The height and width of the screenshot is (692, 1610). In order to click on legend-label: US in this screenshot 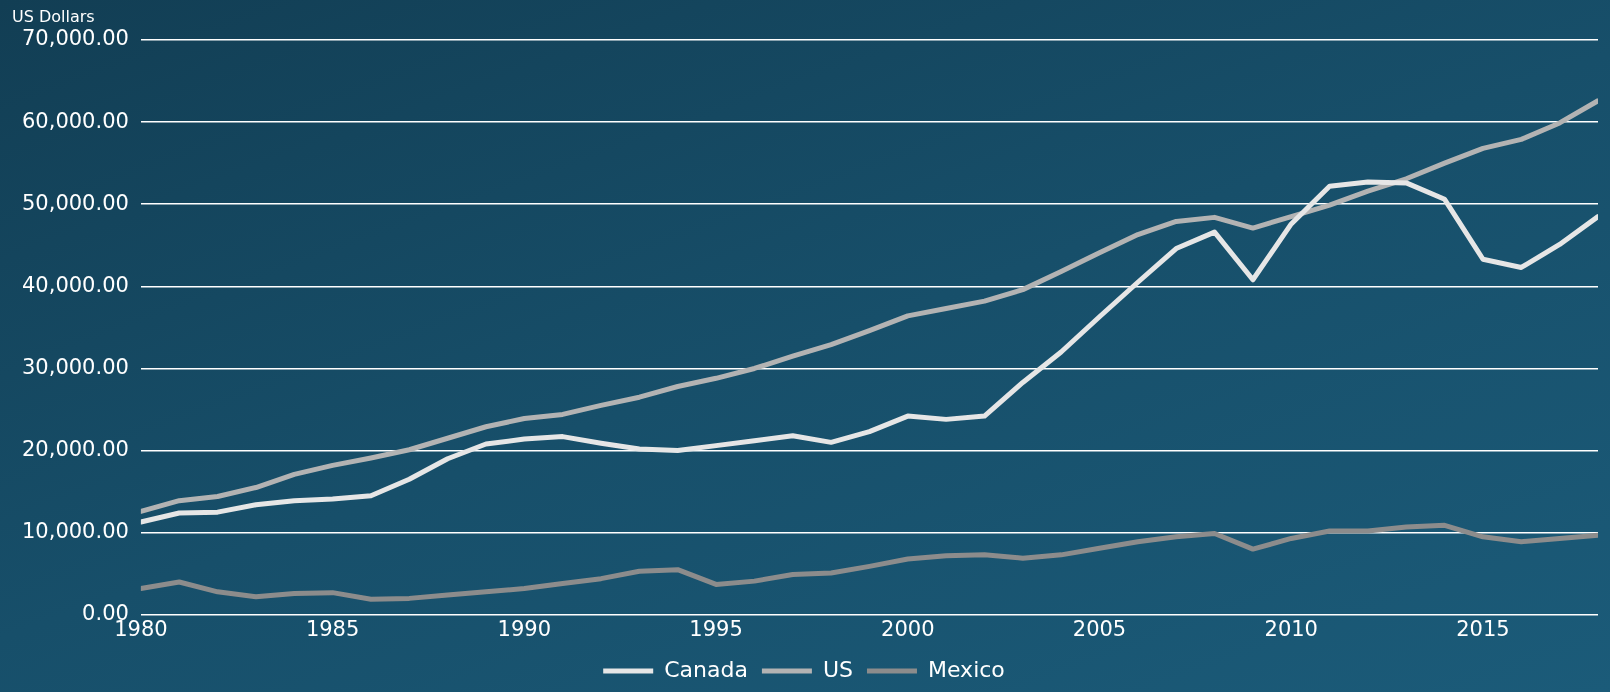, I will do `click(837, 669)`.